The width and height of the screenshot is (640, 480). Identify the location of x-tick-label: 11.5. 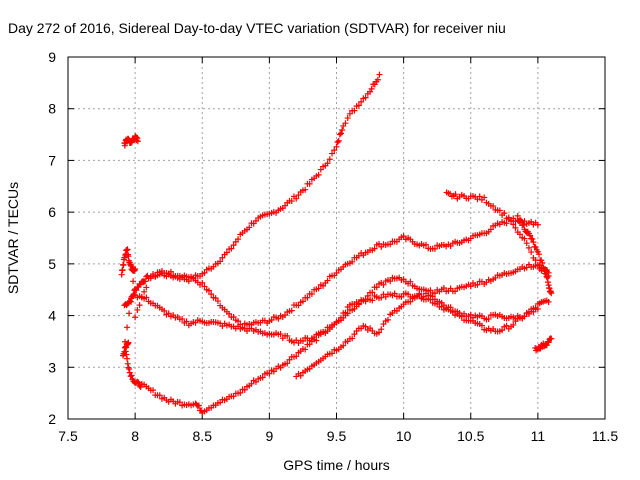
(605, 436).